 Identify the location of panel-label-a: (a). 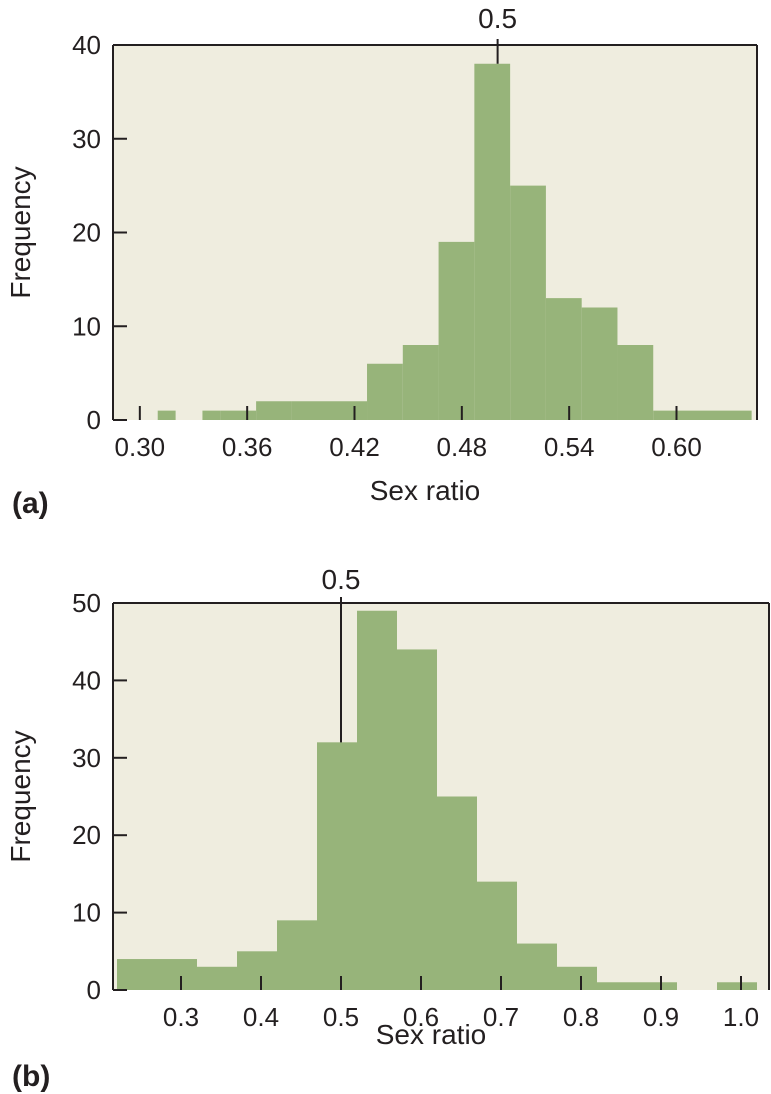
(30, 503).